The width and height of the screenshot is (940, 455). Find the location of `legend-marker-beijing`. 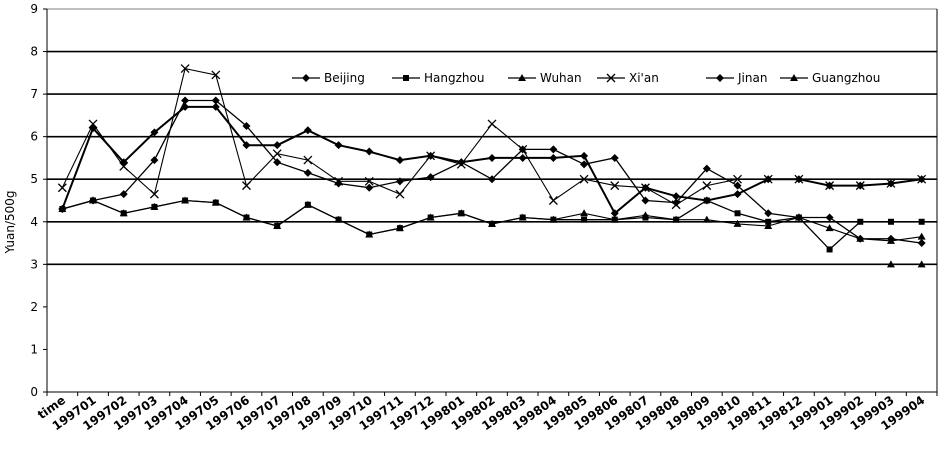

legend-marker-beijing is located at coordinates (306, 78).